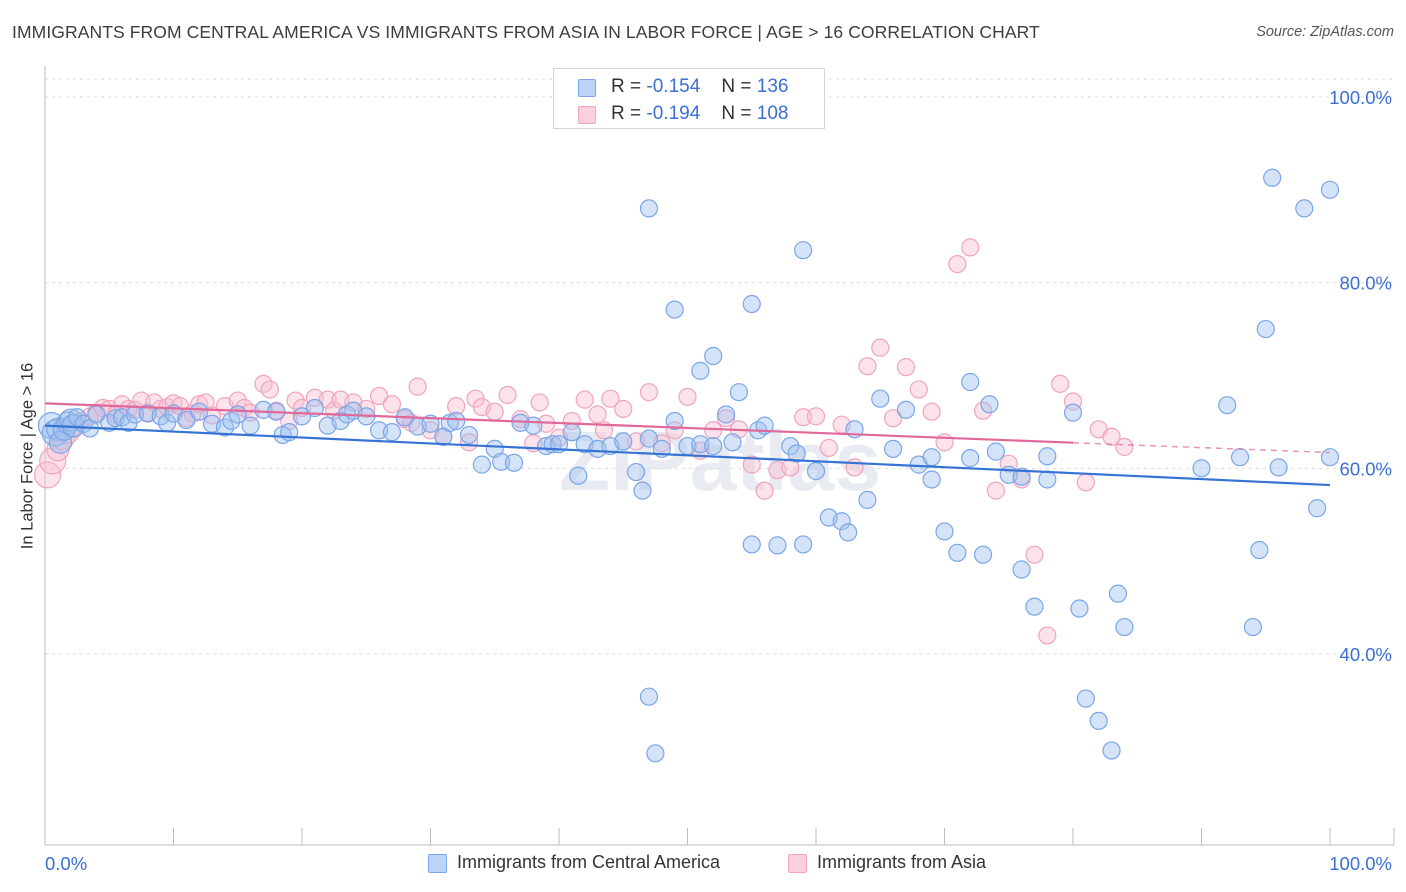 This screenshot has width=1406, height=892. What do you see at coordinates (1366, 283) in the screenshot?
I see `y-tick-label: 80.0%` at bounding box center [1366, 283].